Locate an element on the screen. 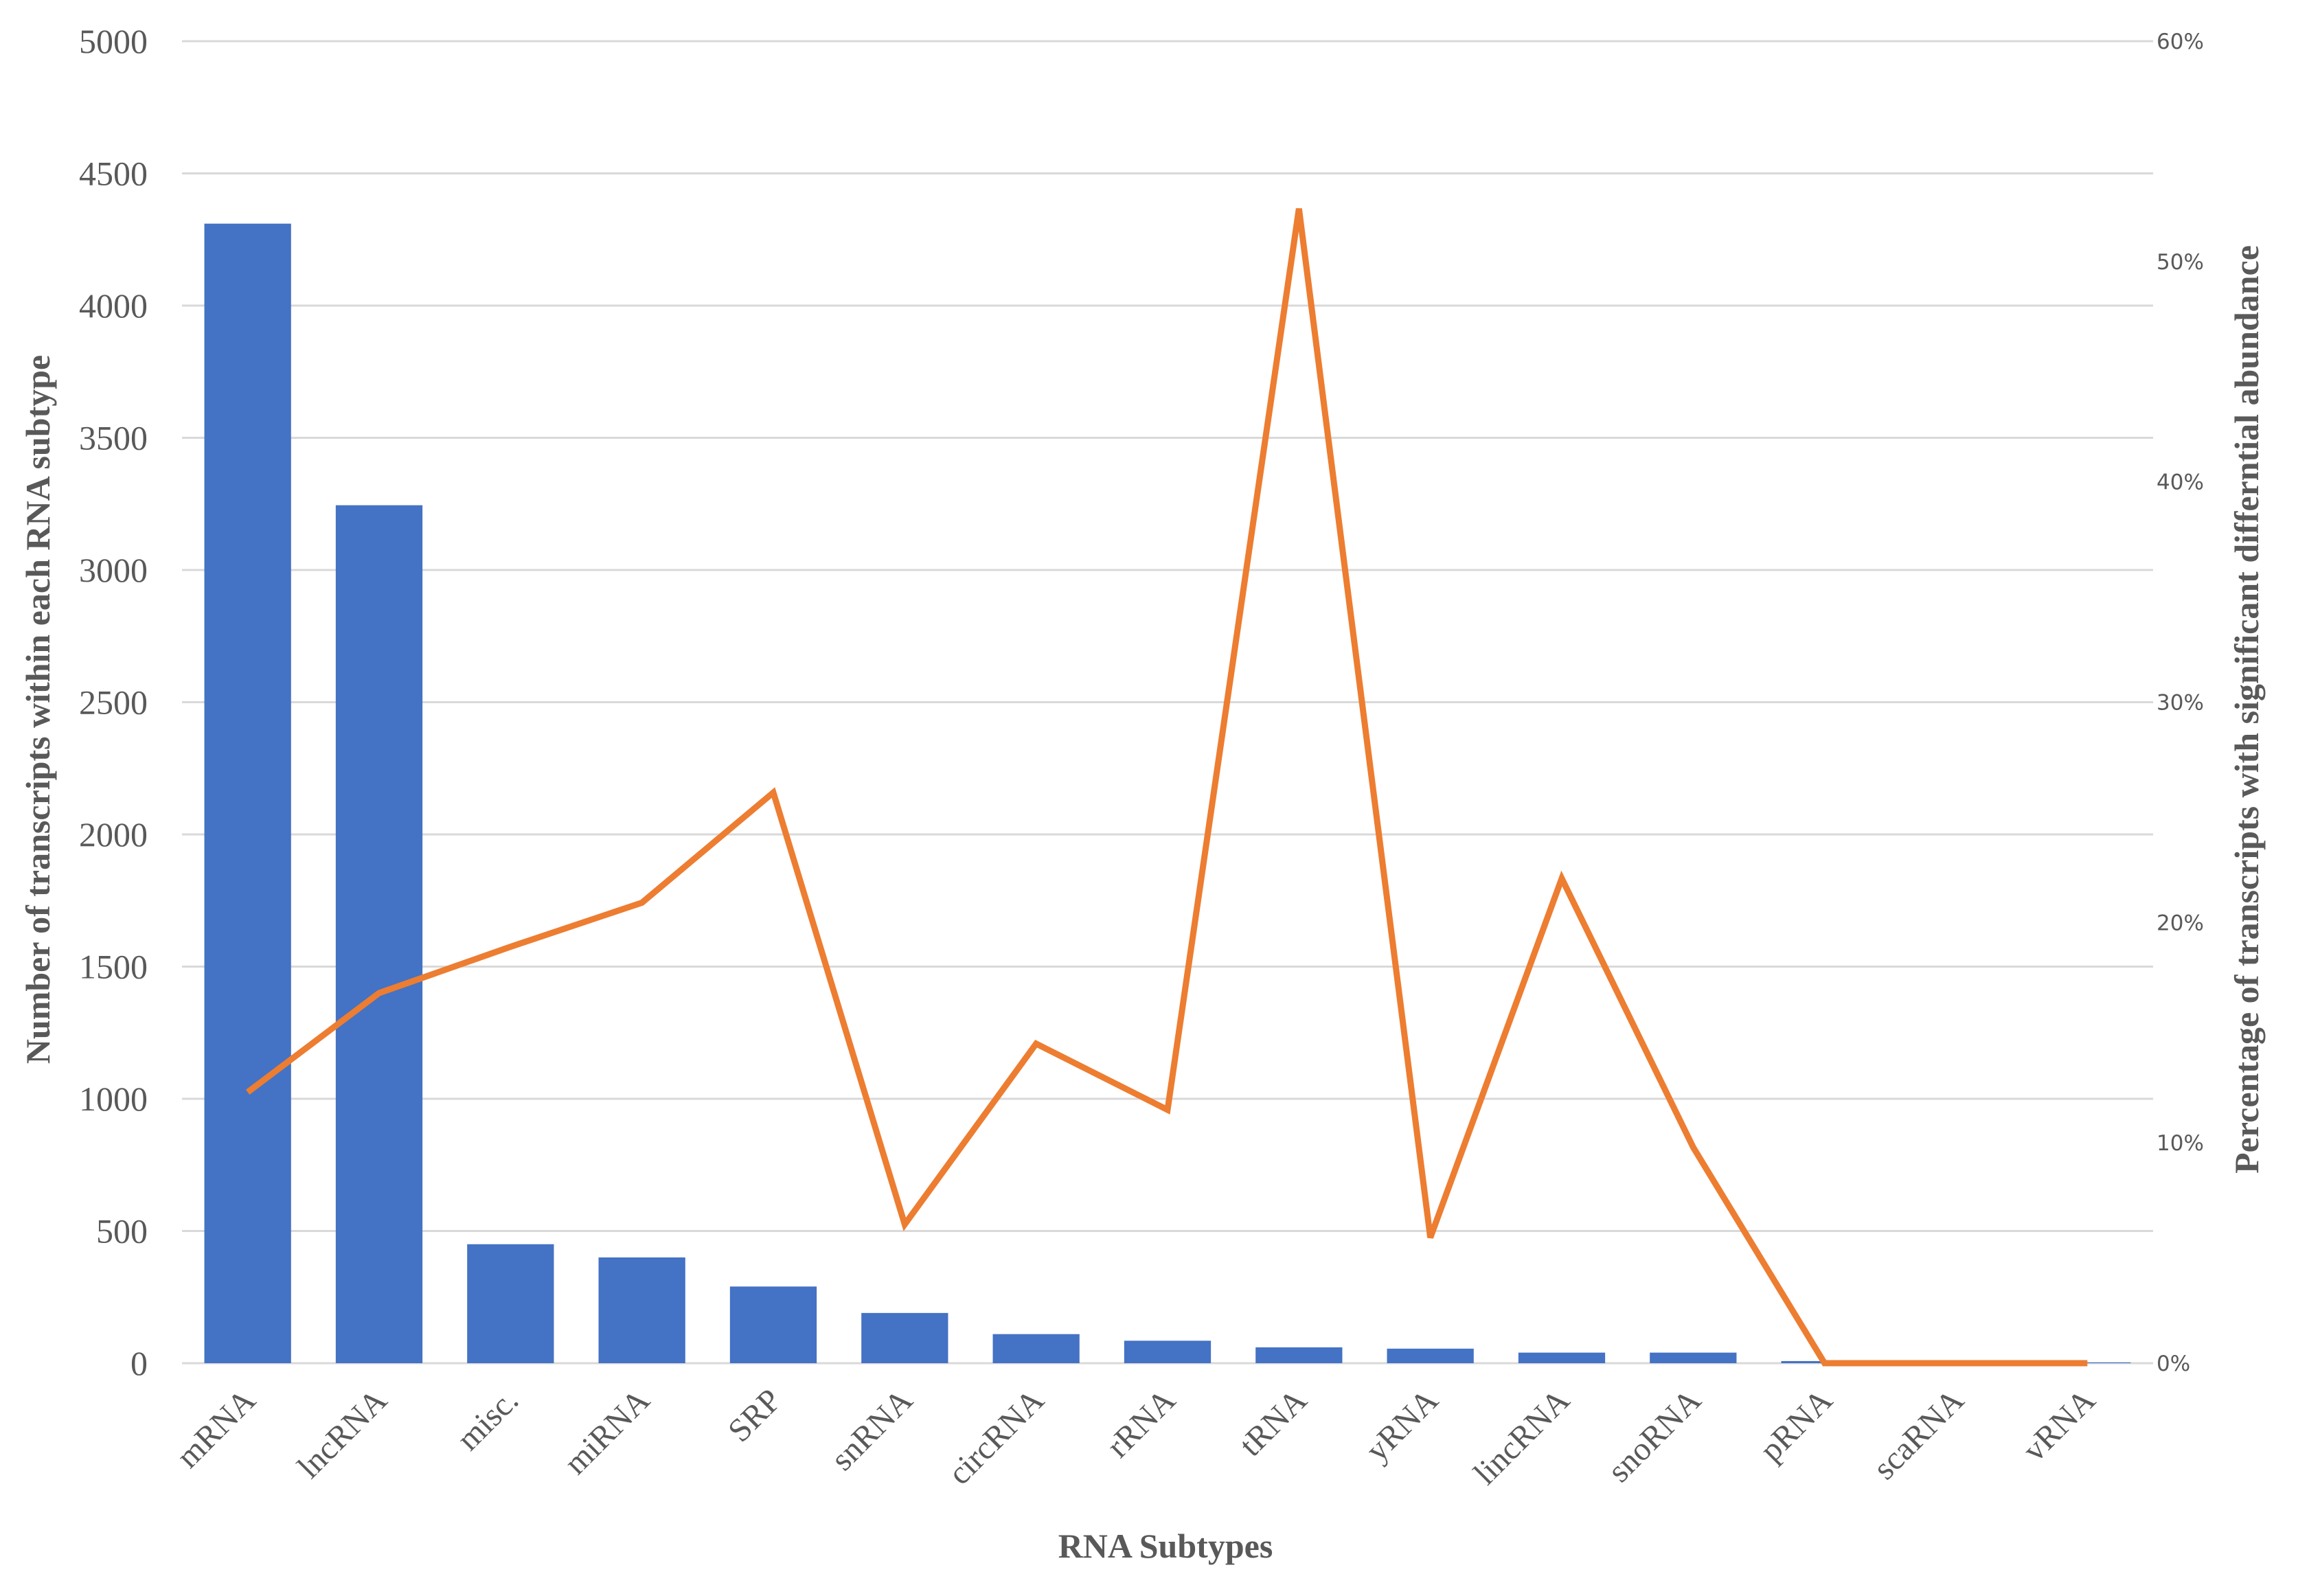 This screenshot has width=2298, height=1596. bar-srp is located at coordinates (773, 1325).